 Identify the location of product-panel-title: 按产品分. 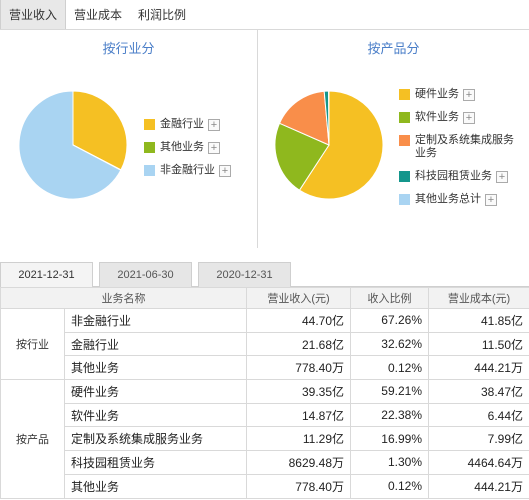
(393, 48).